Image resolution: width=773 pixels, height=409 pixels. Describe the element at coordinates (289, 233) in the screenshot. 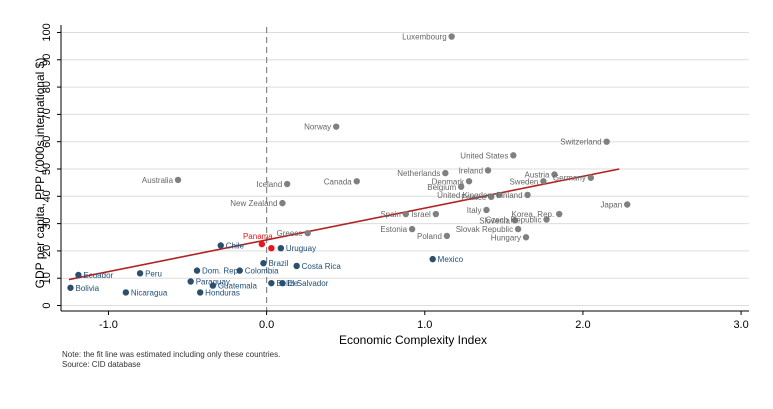

I see `point-label: Greece` at that location.